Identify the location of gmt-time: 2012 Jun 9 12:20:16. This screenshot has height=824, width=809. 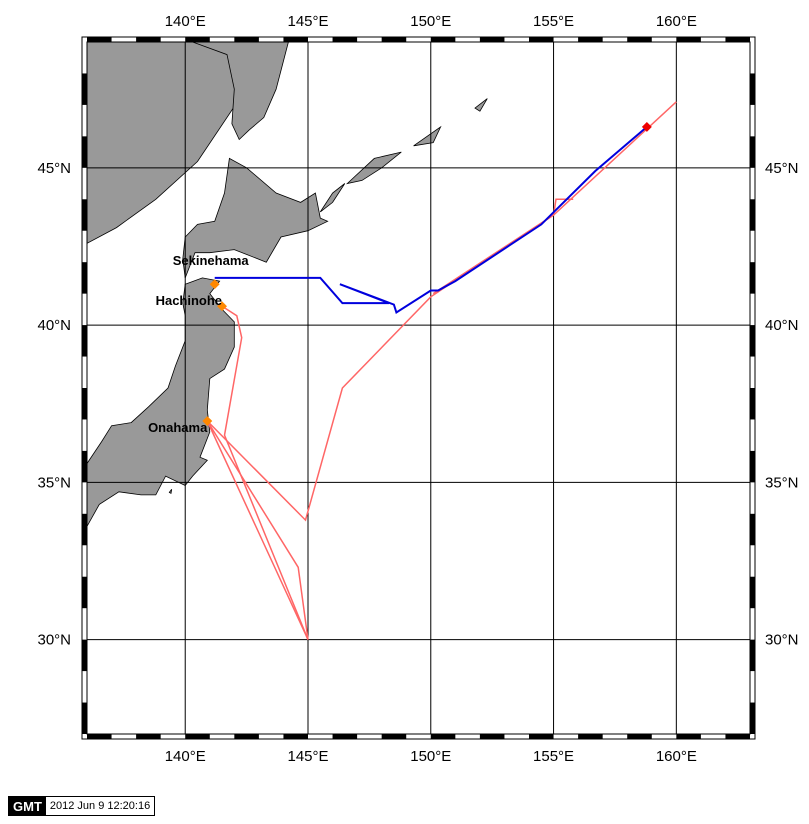
(100, 806).